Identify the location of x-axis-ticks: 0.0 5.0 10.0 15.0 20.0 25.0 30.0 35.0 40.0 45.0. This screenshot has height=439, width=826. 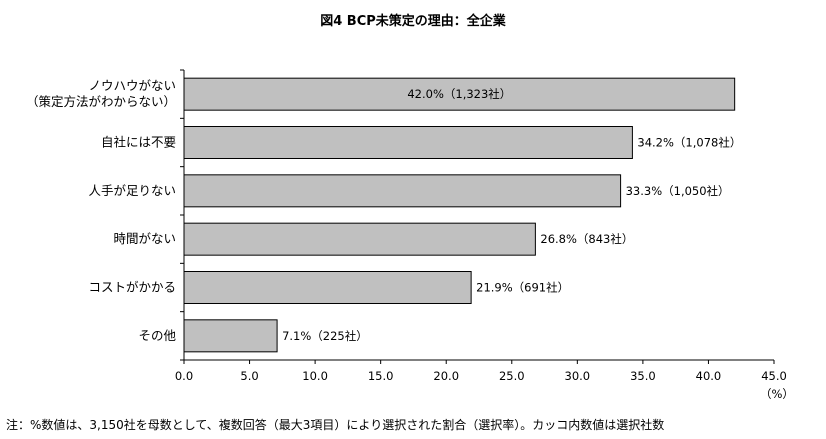
(481, 371).